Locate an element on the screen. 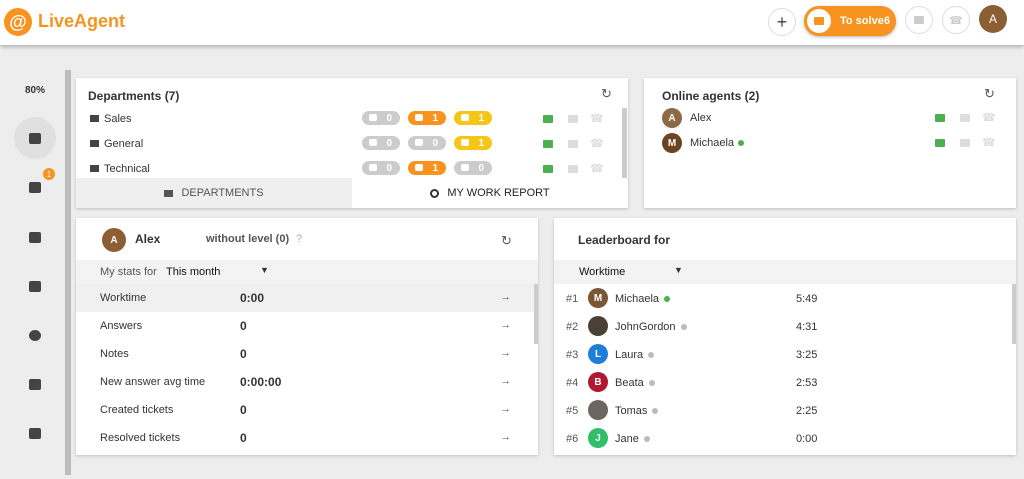  agent-name: Laura is located at coordinates (629, 355).